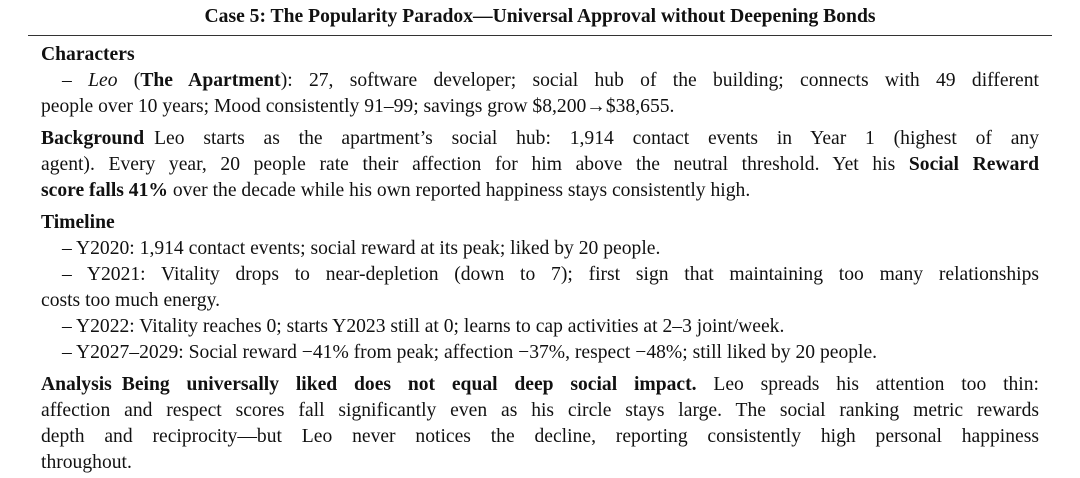 The height and width of the screenshot is (478, 1080). Describe the element at coordinates (210, 80) in the screenshot. I see `text: The Apartment` at that location.